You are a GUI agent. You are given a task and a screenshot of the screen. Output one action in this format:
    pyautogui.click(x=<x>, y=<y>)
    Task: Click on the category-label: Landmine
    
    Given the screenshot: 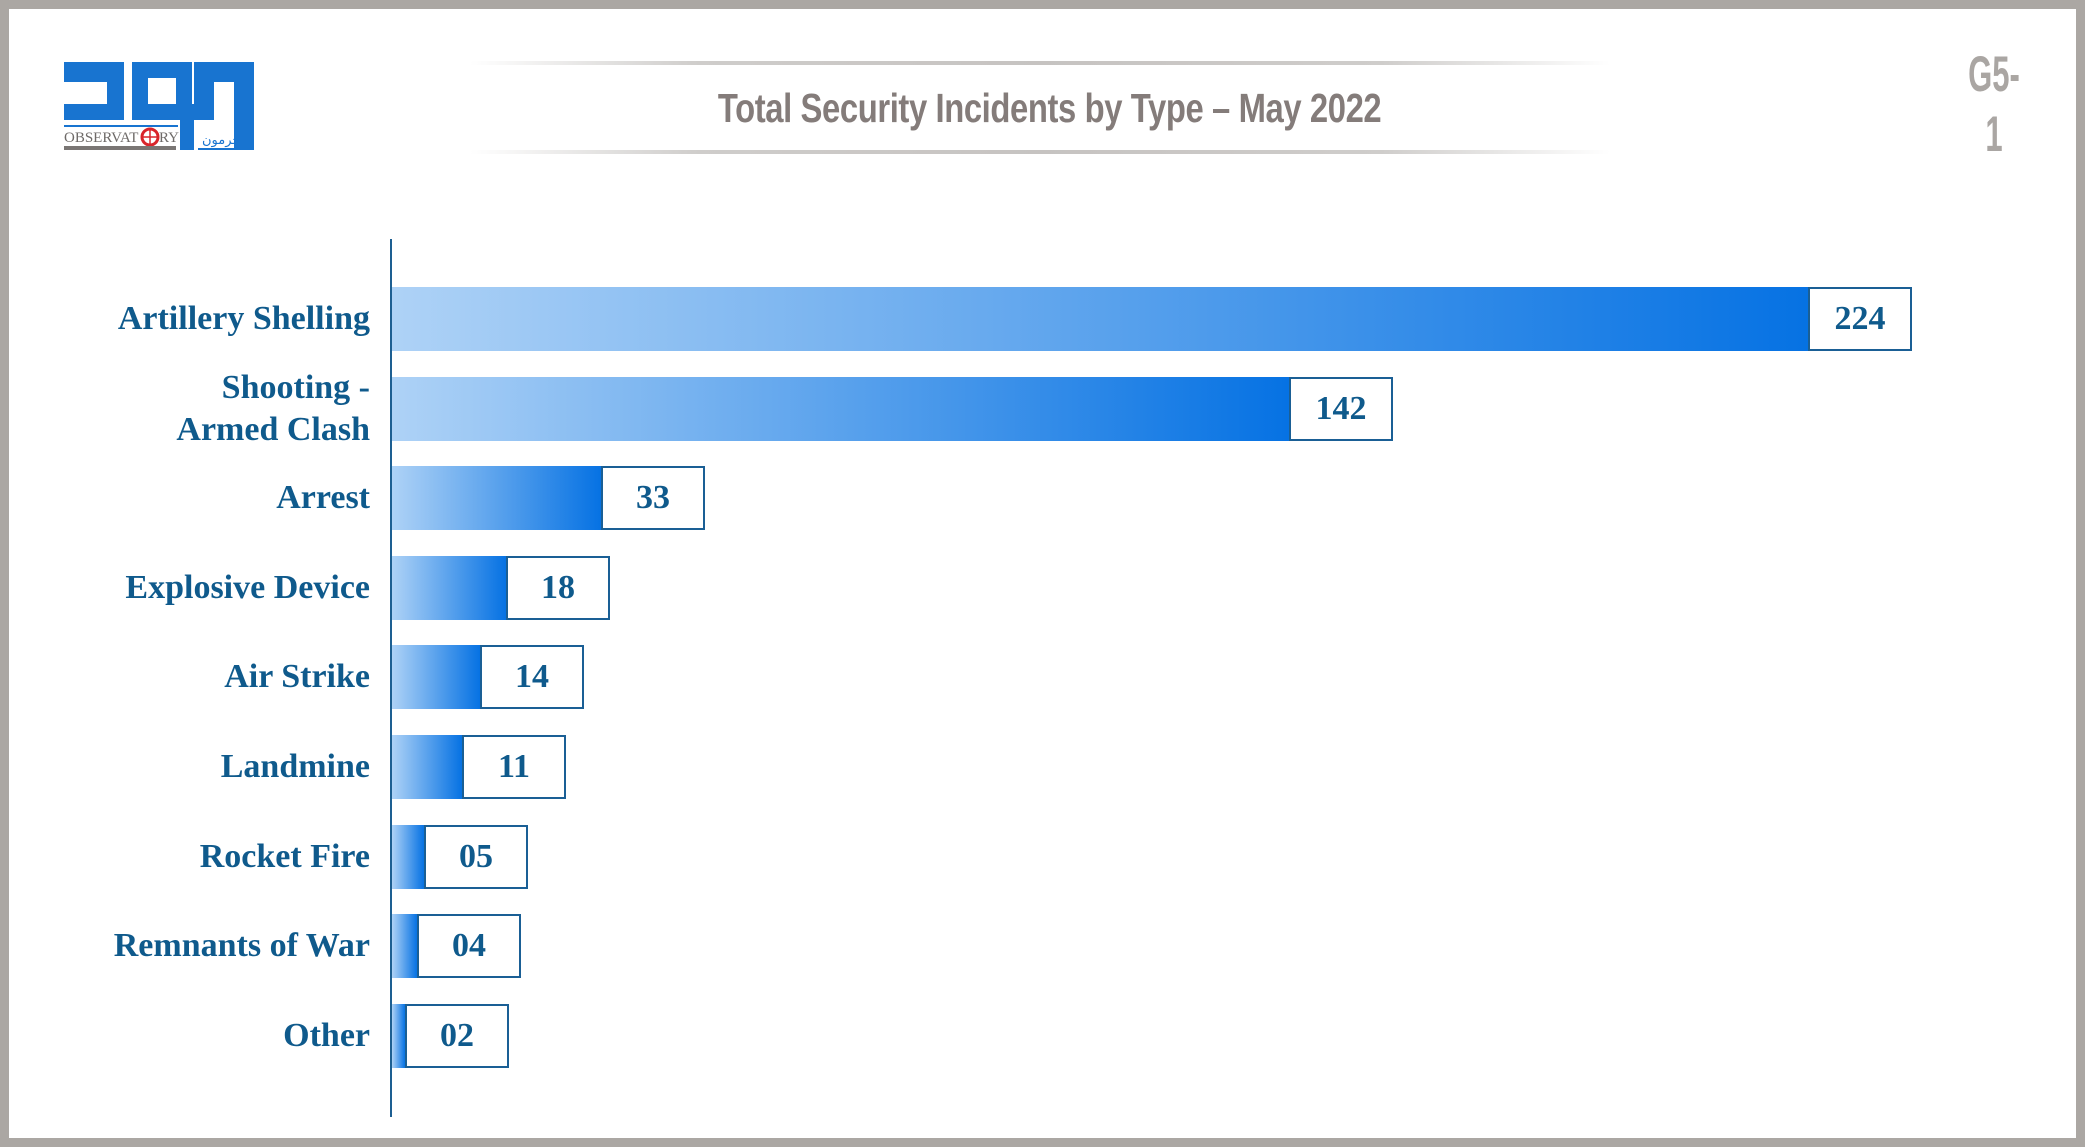 What is the action you would take?
    pyautogui.click(x=295, y=766)
    